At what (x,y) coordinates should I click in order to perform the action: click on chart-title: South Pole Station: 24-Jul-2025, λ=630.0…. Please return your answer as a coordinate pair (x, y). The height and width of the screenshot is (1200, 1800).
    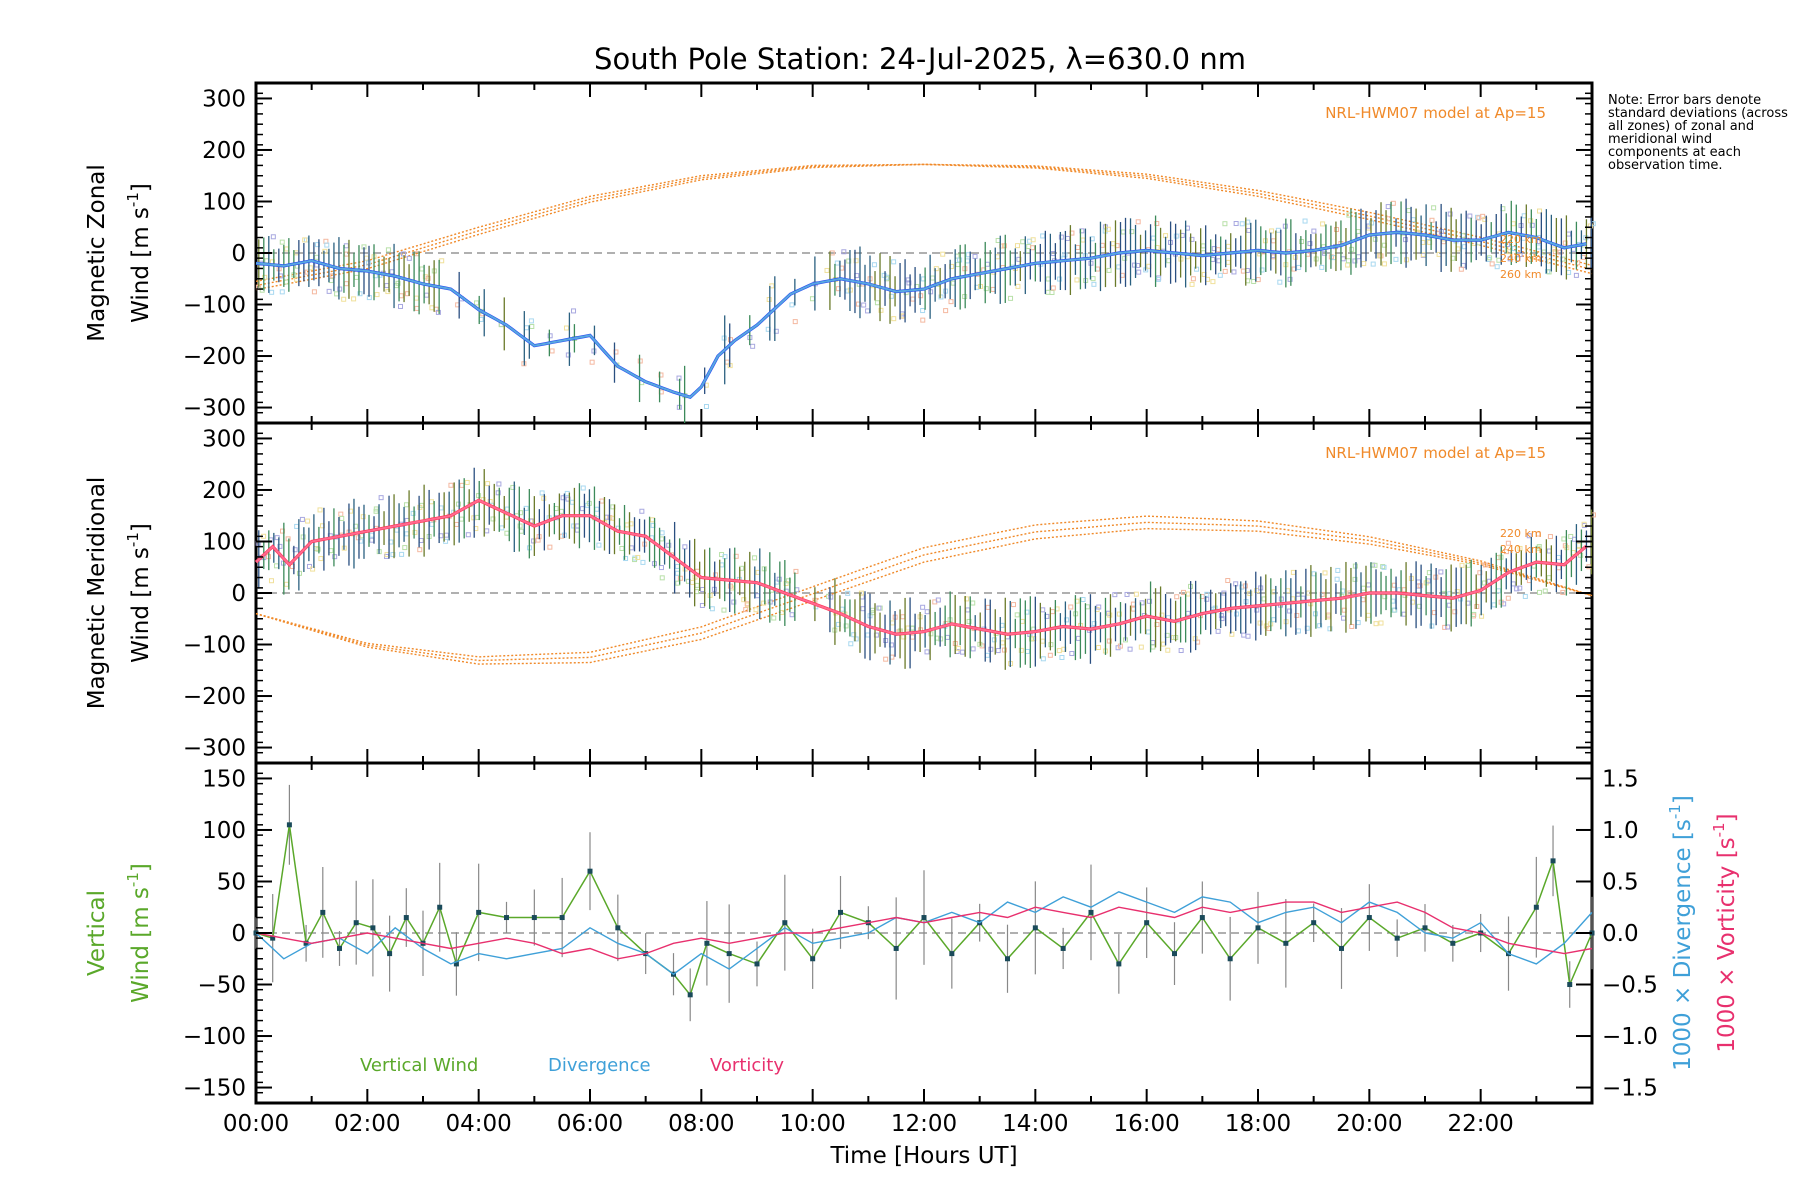
    Looking at the image, I should click on (920, 59).